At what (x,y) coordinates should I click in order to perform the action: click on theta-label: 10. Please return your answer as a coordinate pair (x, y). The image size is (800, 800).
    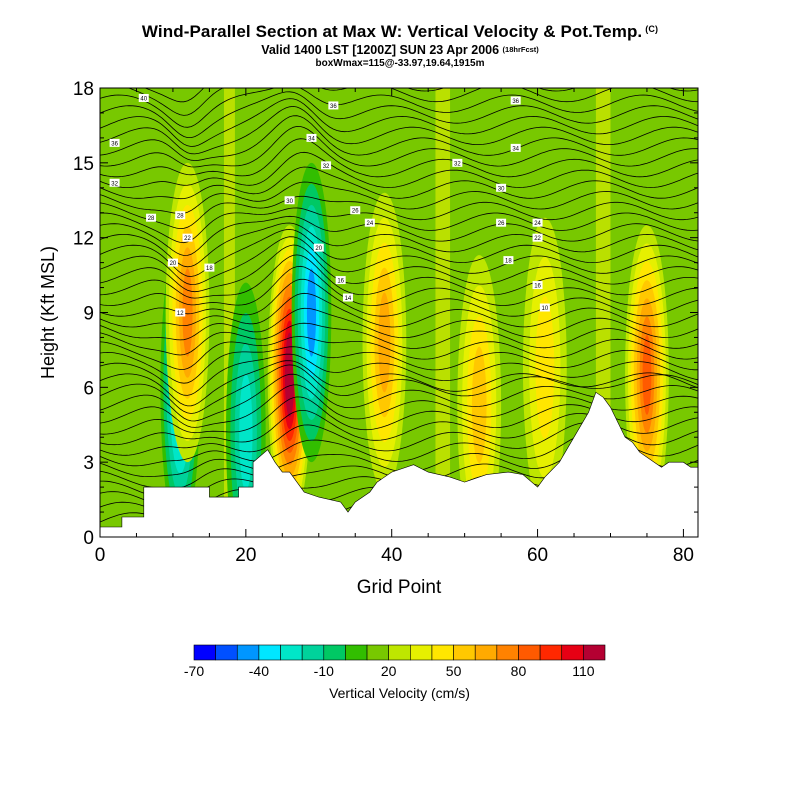
    Looking at the image, I should click on (544, 307).